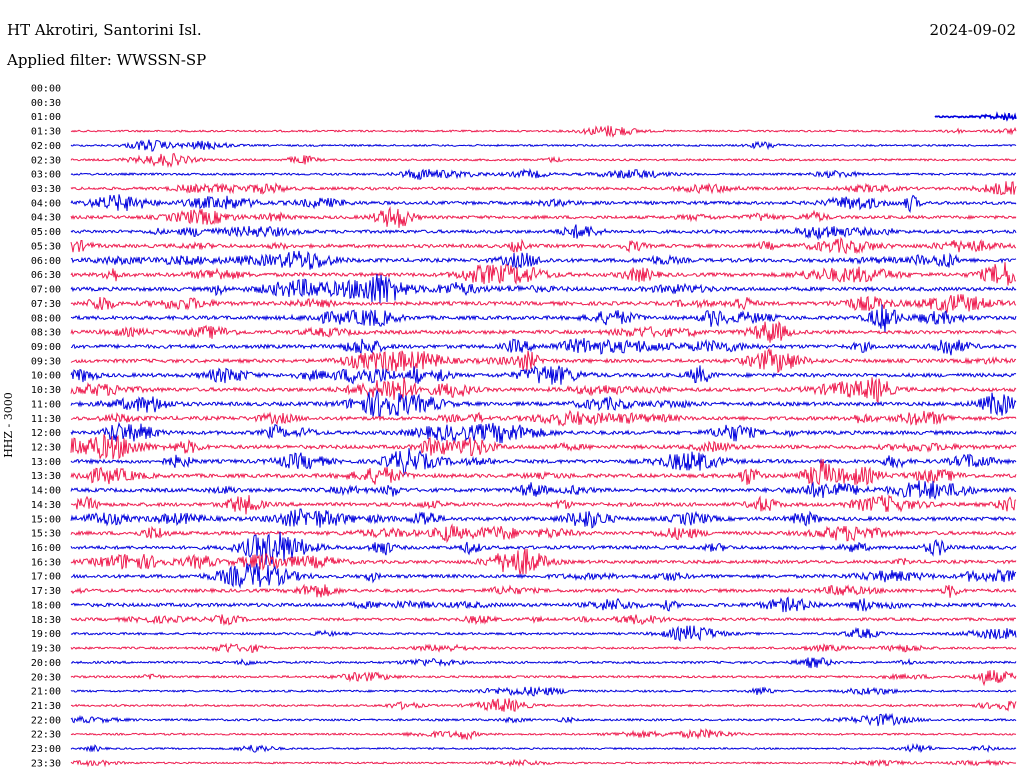  Describe the element at coordinates (46, 318) in the screenshot. I see `time-label: 08:00` at that location.